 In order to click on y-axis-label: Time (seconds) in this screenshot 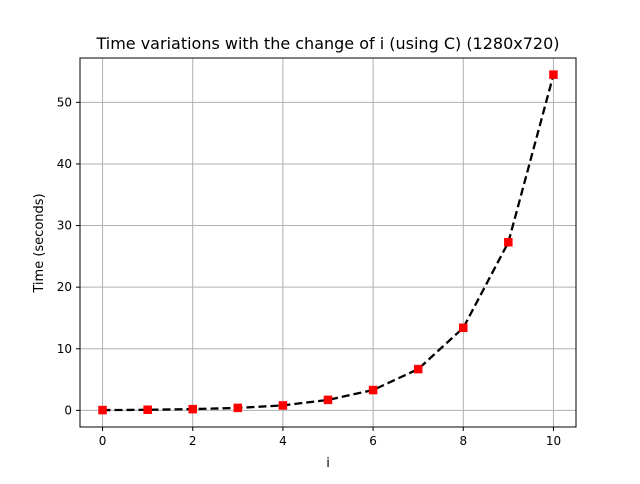, I will do `click(39, 243)`.